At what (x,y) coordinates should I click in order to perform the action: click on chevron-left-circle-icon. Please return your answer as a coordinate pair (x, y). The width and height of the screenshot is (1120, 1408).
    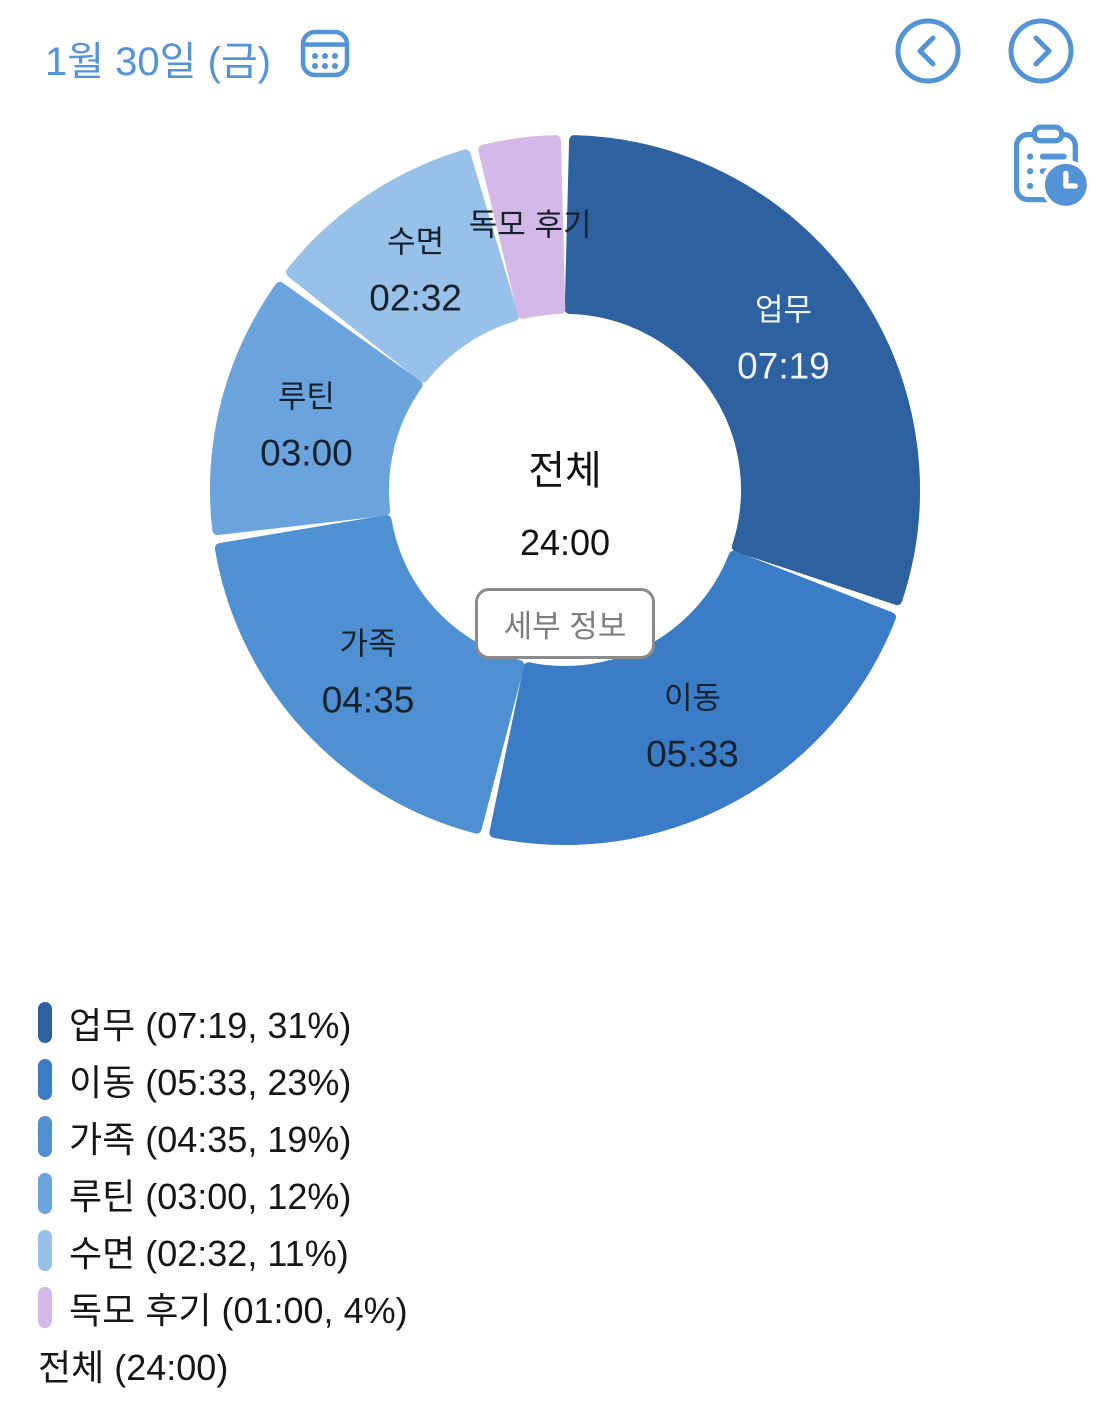
    Looking at the image, I should click on (928, 53).